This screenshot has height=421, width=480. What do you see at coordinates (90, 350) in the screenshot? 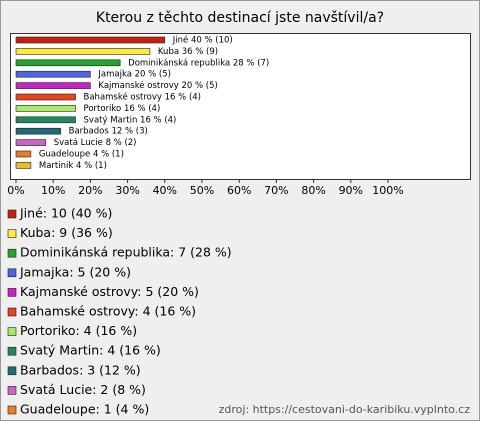
I see `legend-label: Svatý Martin: 4 (16 %)` at bounding box center [90, 350].